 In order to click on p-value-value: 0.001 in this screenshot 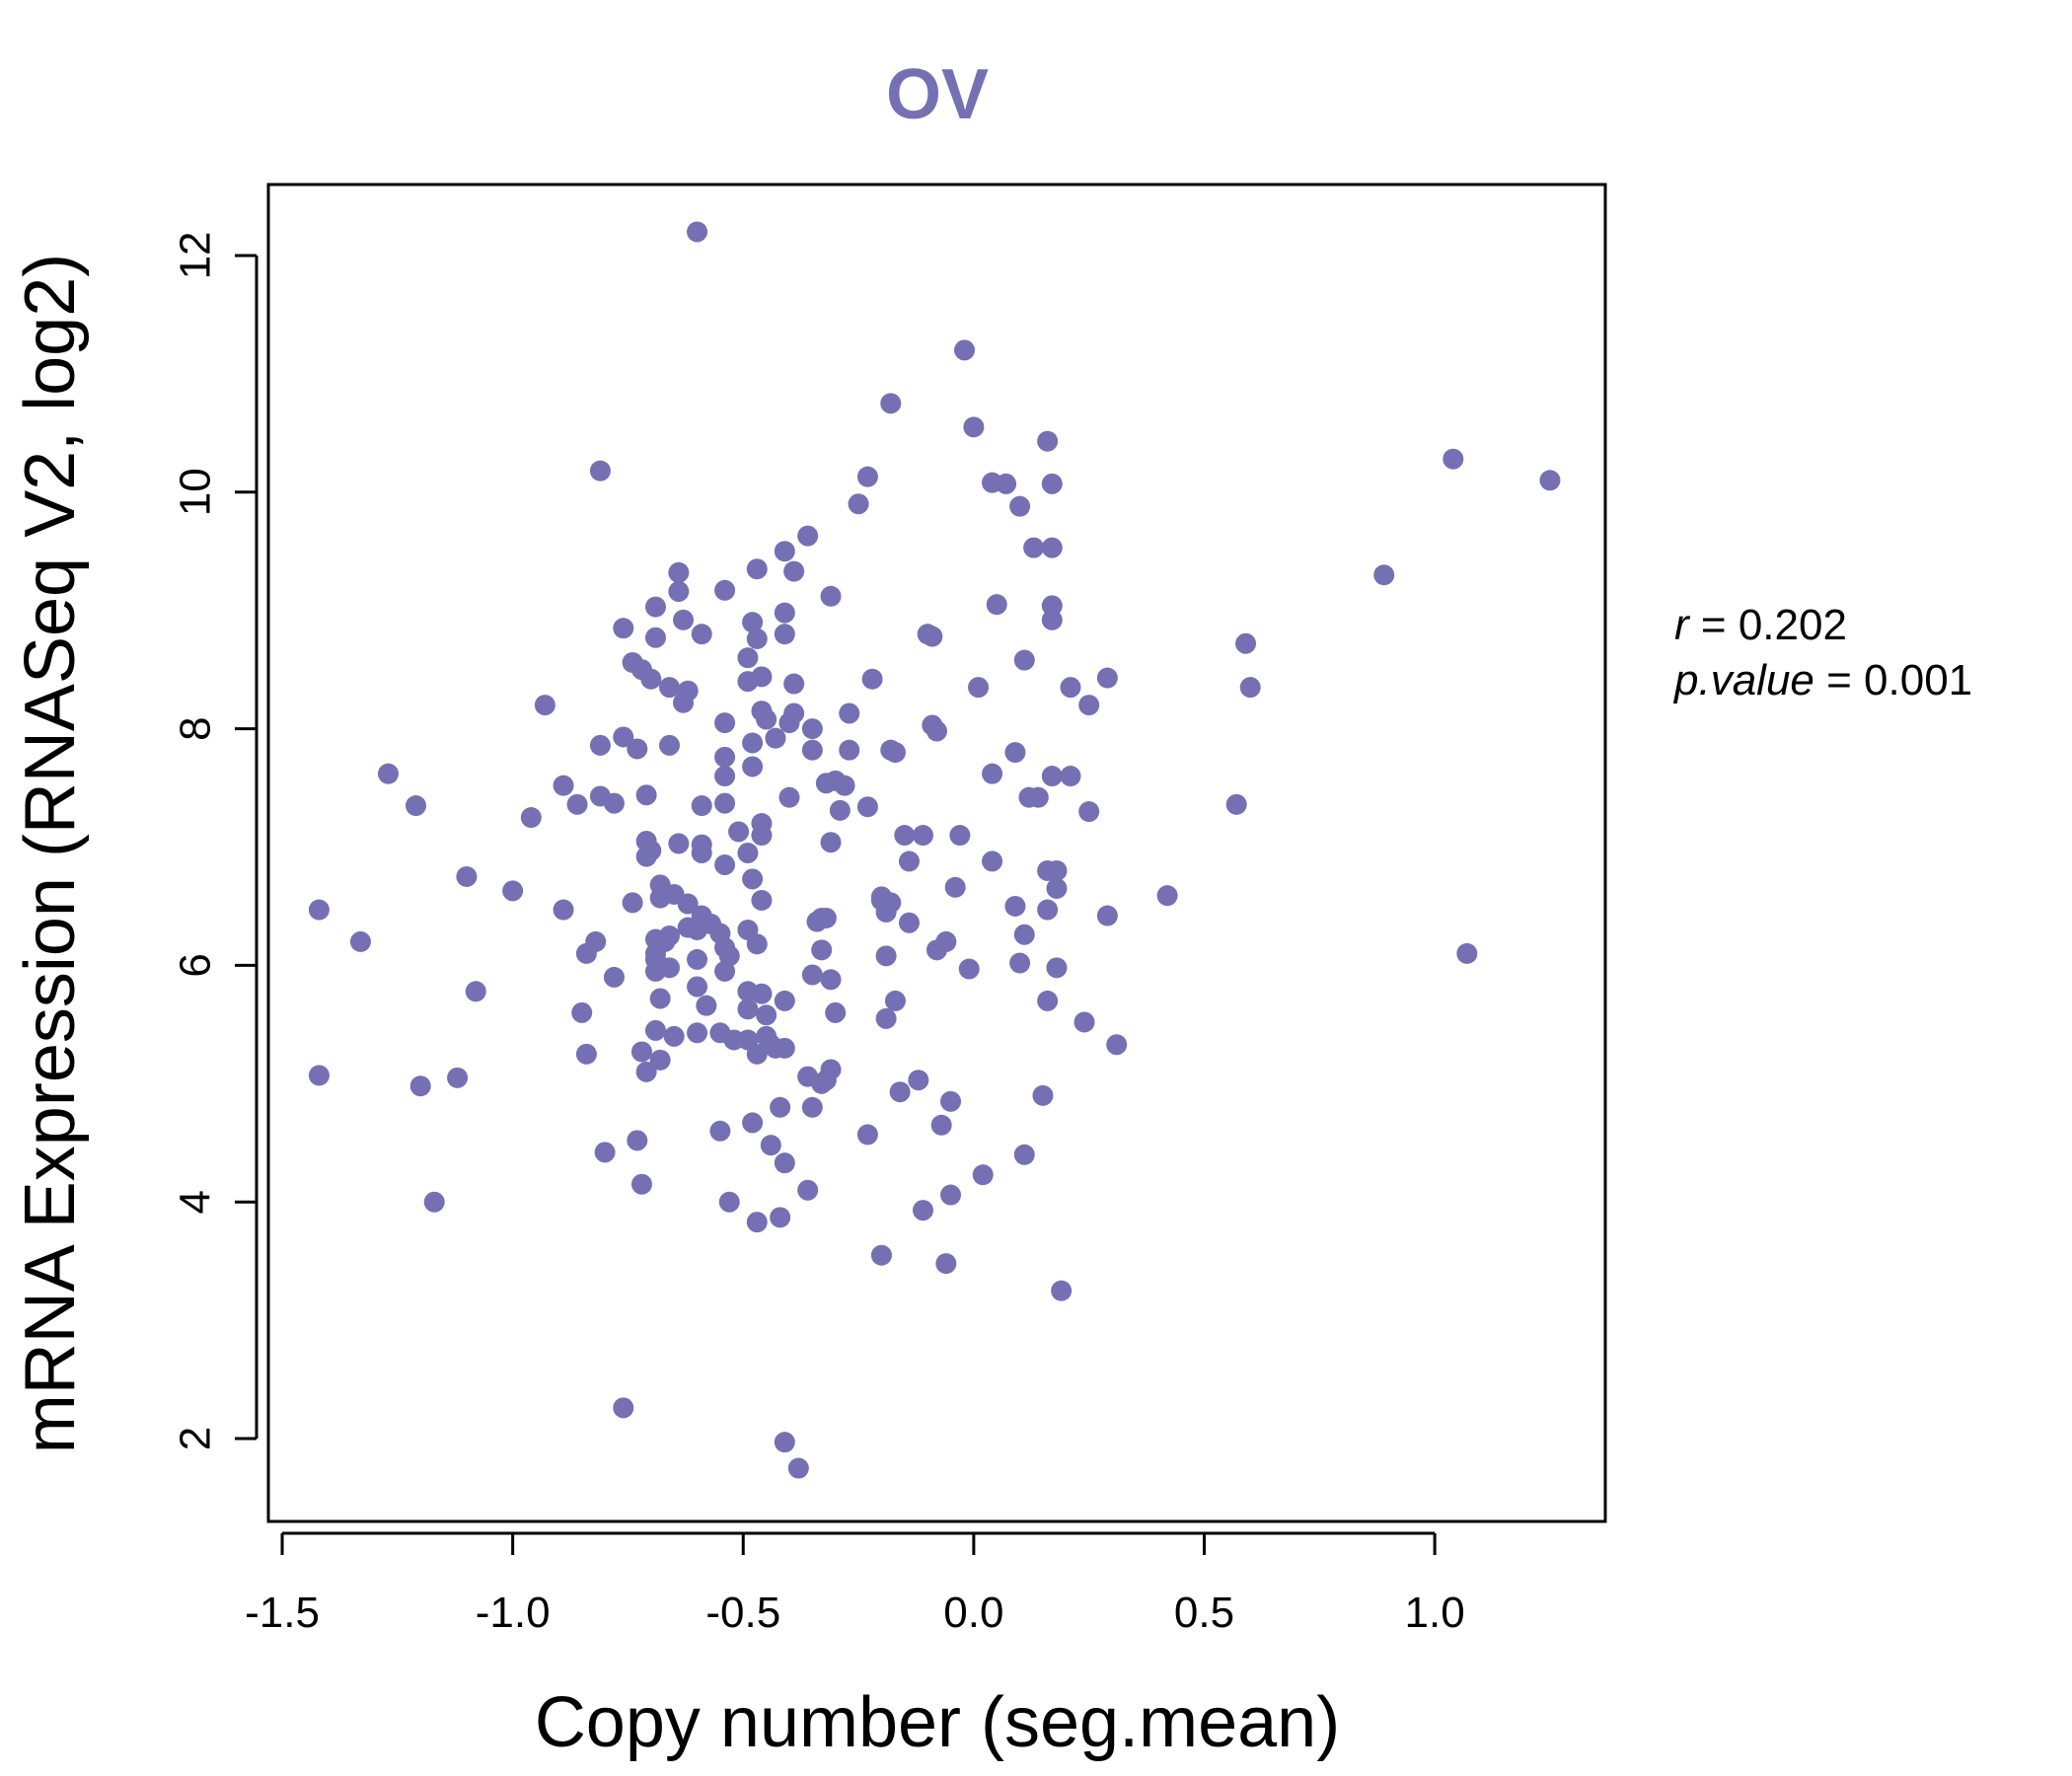, I will do `click(1918, 680)`.